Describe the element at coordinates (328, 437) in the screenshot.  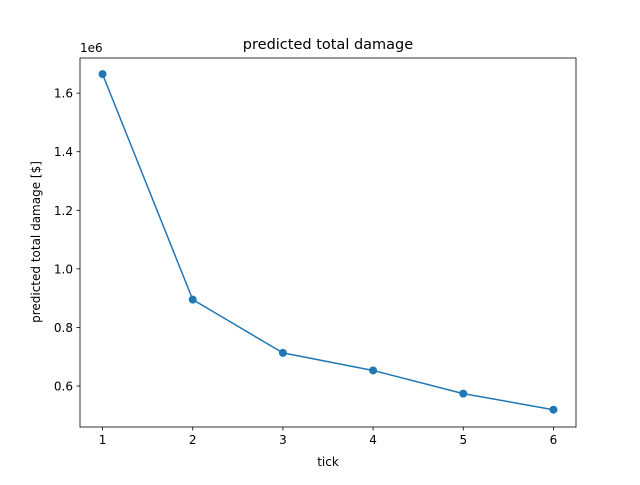
I see `x-axis-ticks: 1 2 3 4 5 6` at that location.